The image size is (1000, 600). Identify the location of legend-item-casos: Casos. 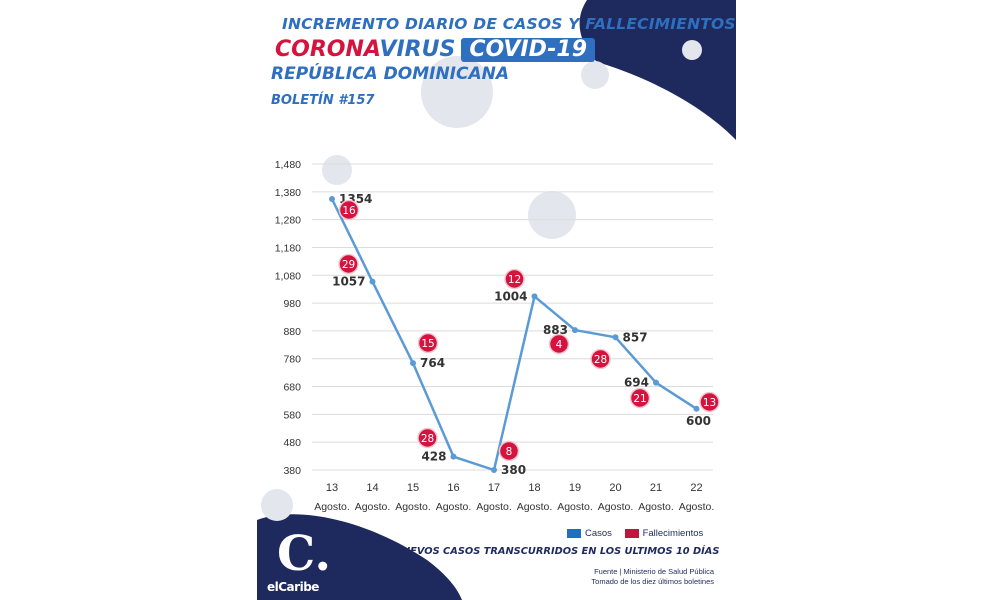
(589, 533).